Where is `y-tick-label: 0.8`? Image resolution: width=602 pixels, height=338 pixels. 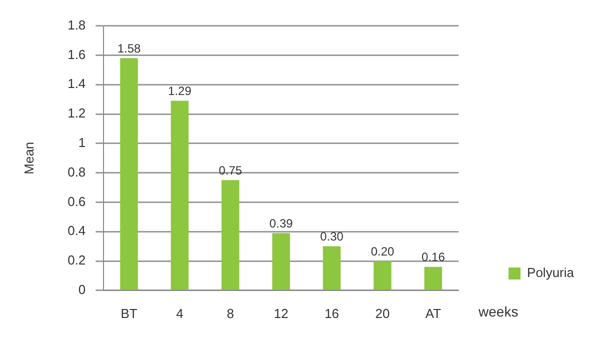
y-tick-label: 0.8 is located at coordinates (77, 172).